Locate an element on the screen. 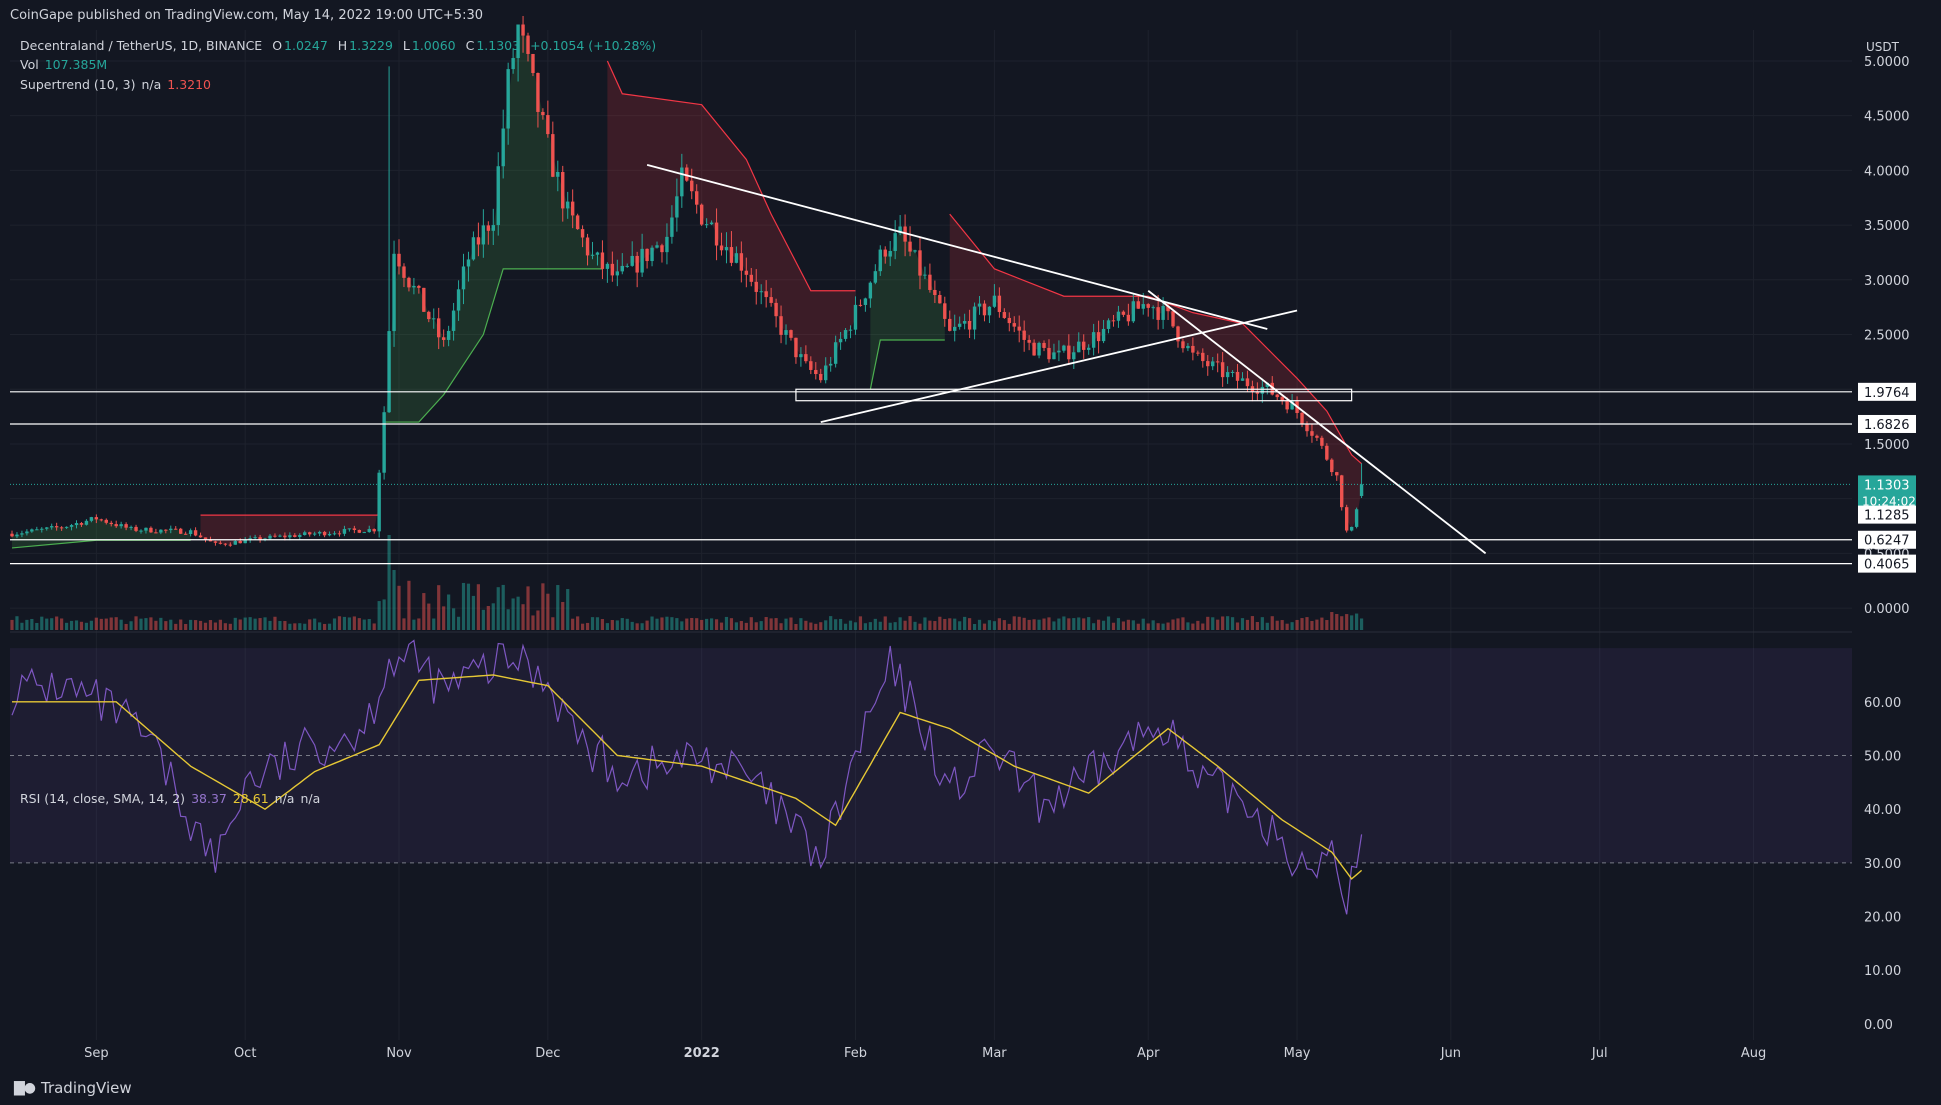 The width and height of the screenshot is (1941, 1105). supertrend-label: Supertrend (10, 3) is located at coordinates (78, 84).